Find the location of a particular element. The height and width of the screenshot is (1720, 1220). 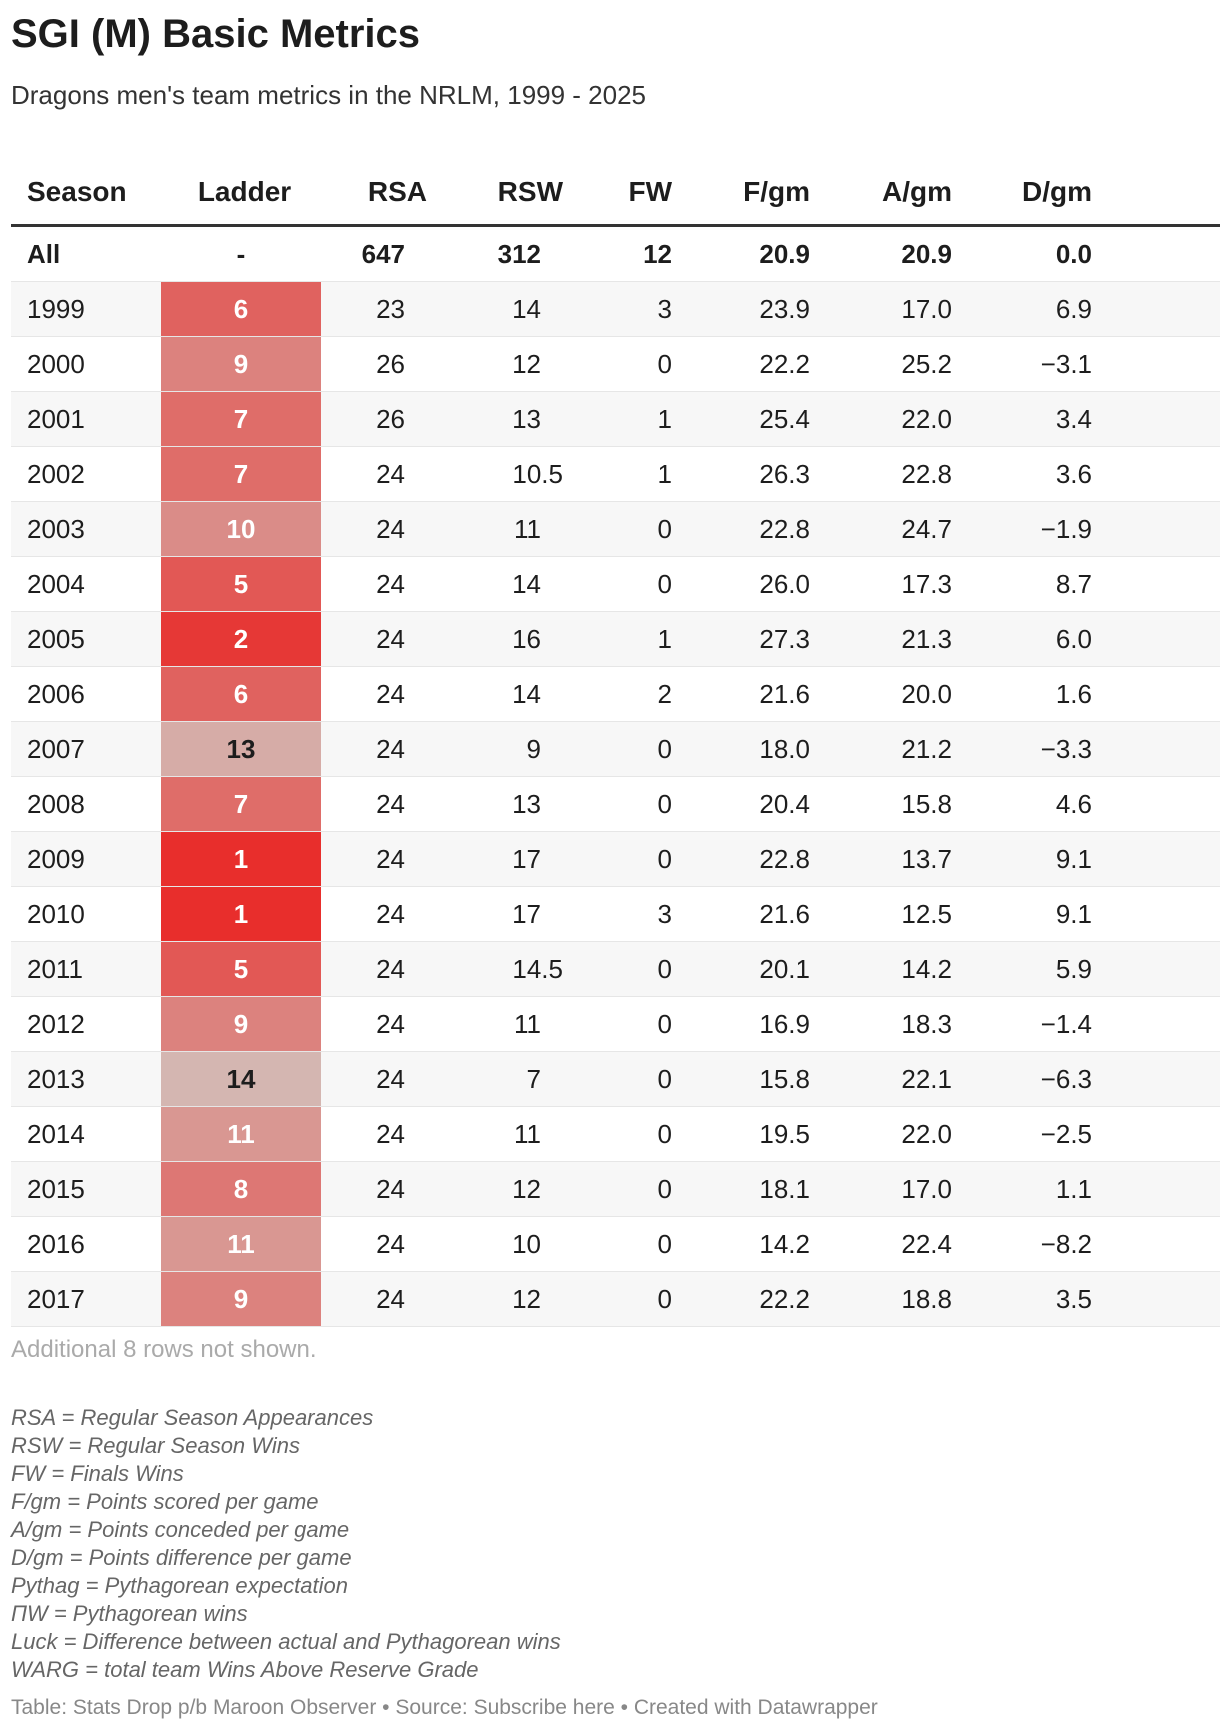

cell: 3.6 is located at coordinates (1031, 474).